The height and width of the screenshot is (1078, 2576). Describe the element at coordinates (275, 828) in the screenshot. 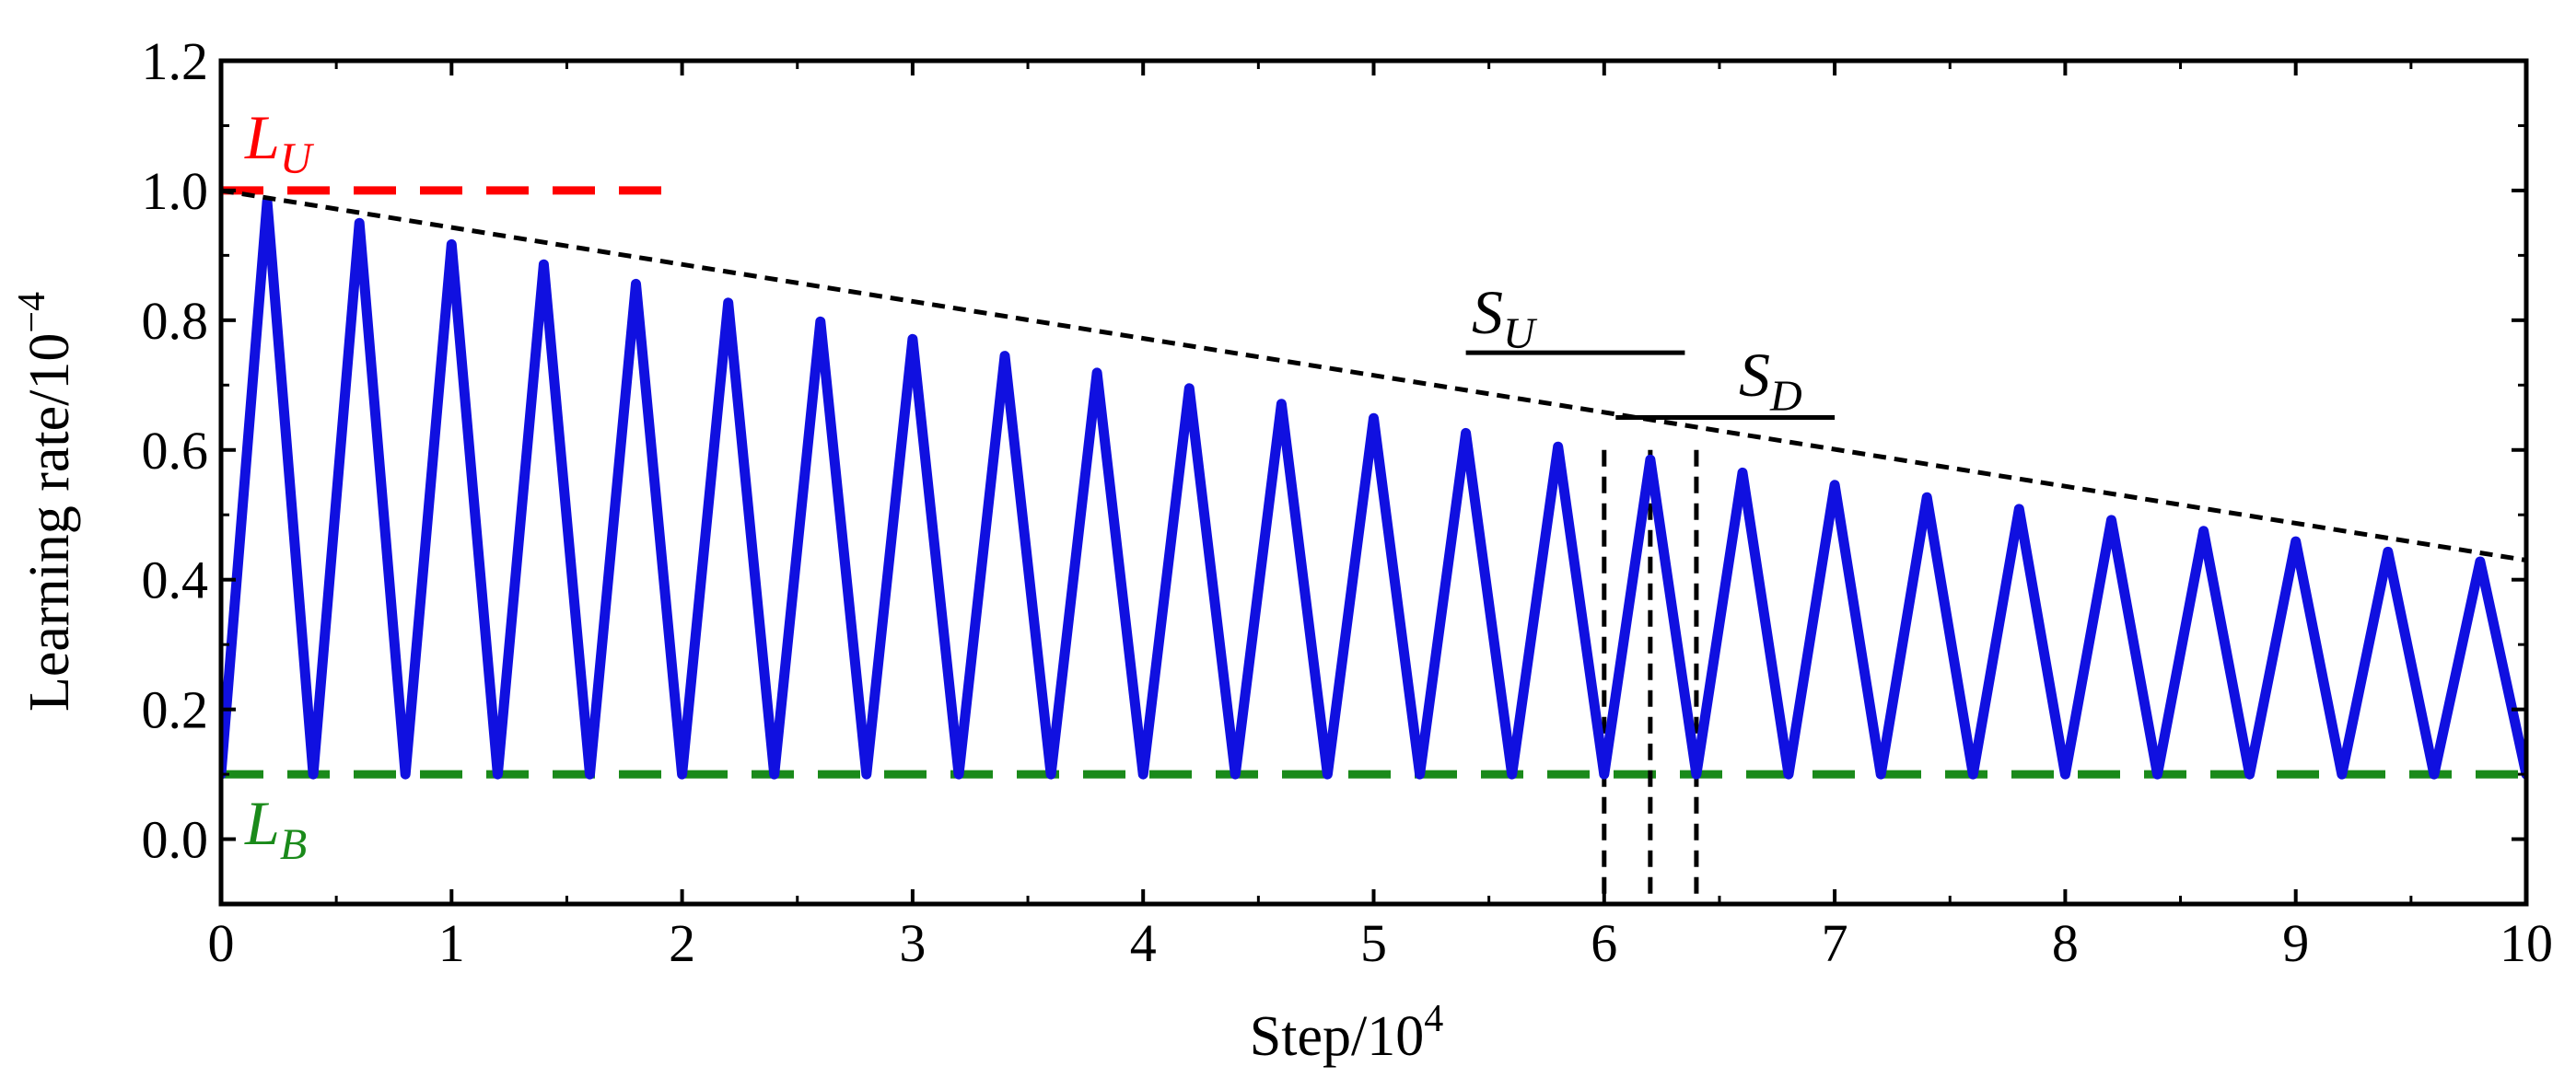

I see `lower-bound-label: LB` at that location.